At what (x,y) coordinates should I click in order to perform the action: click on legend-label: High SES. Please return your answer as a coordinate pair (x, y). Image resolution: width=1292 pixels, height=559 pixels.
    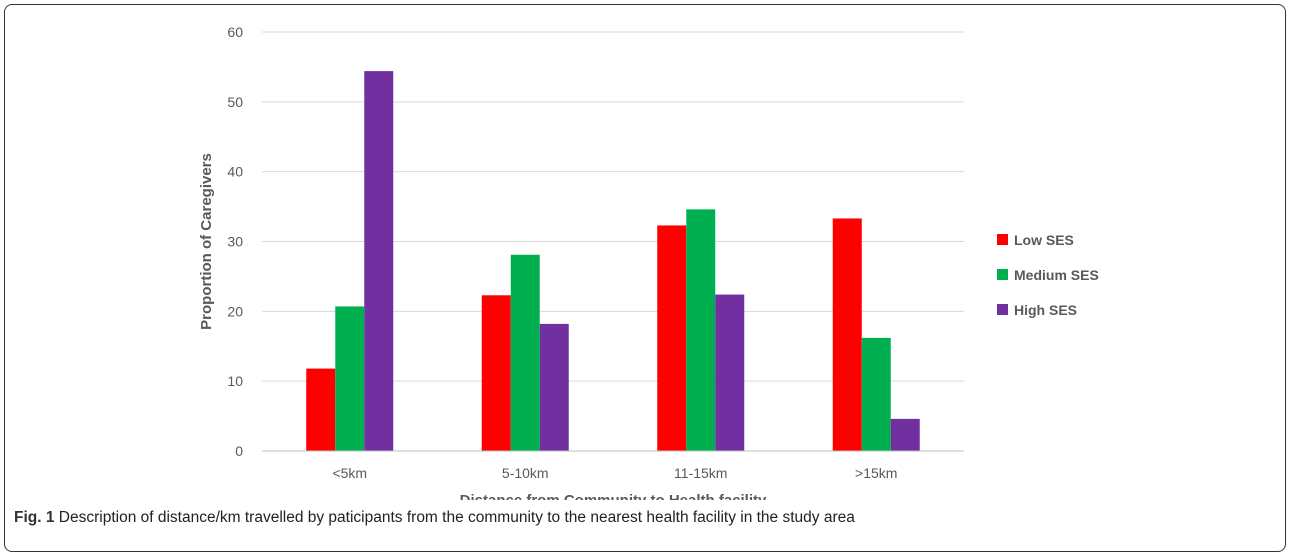
    Looking at the image, I should click on (1045, 310).